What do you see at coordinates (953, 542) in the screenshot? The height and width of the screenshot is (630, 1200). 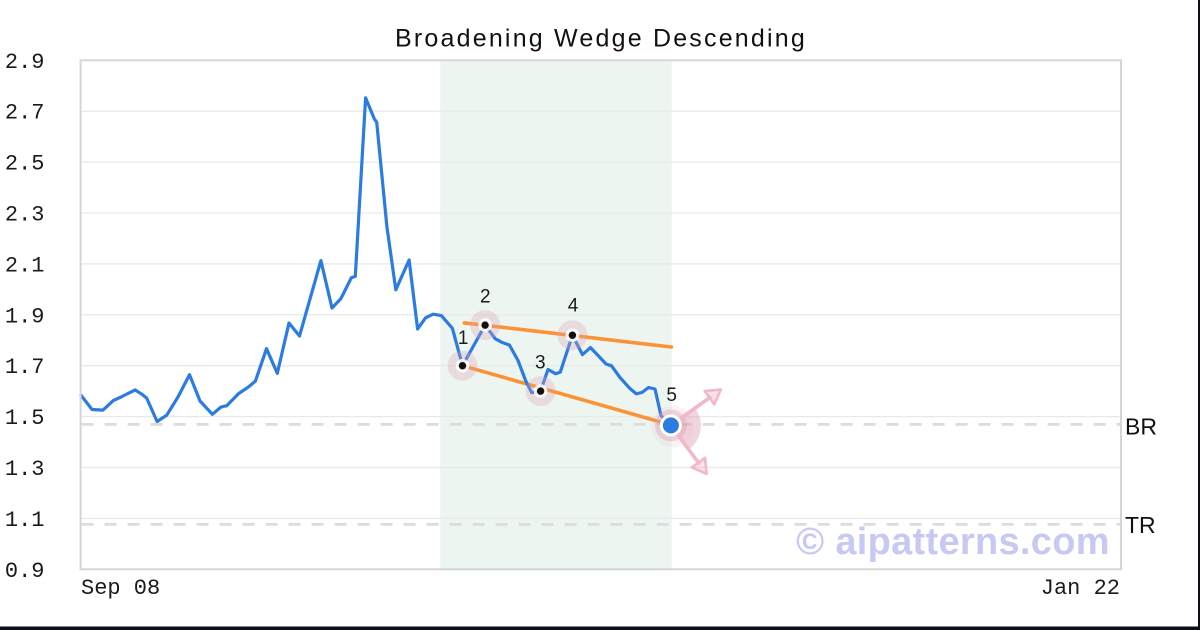 I see `svg-text: © aipatterns.com` at bounding box center [953, 542].